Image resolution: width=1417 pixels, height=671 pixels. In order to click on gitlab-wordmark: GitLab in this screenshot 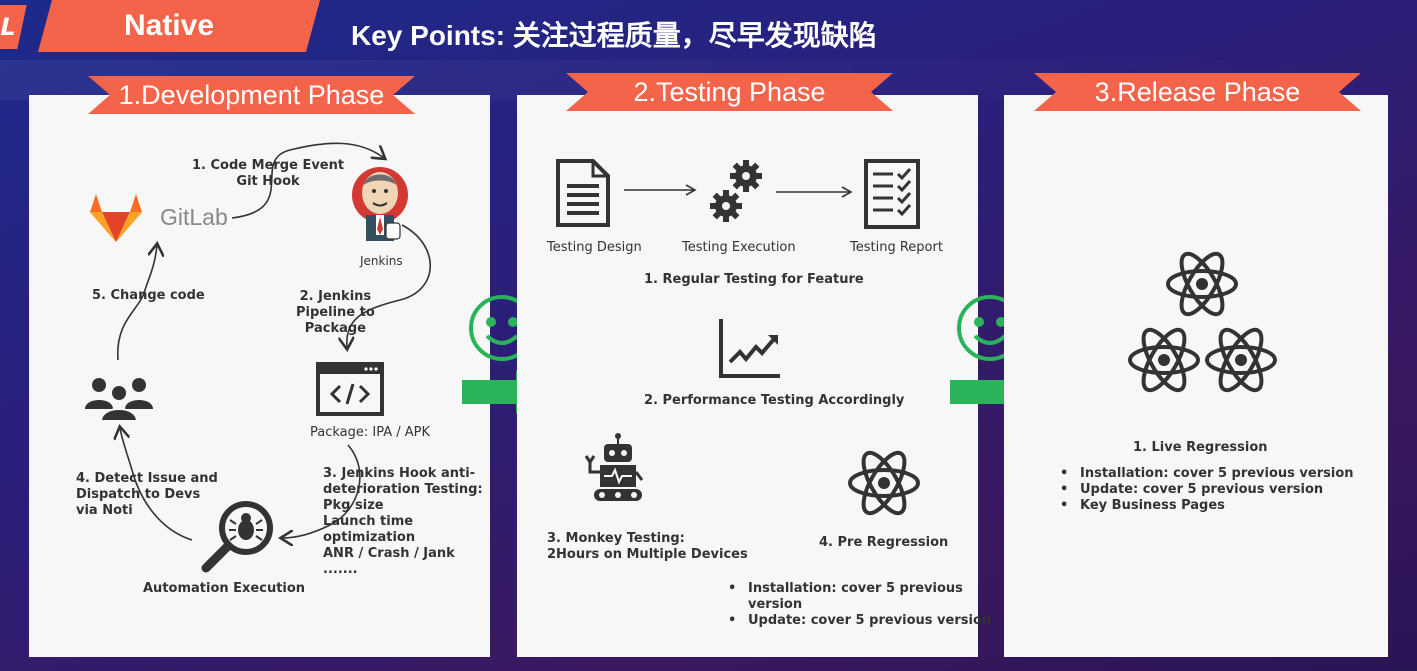, I will do `click(194, 217)`.